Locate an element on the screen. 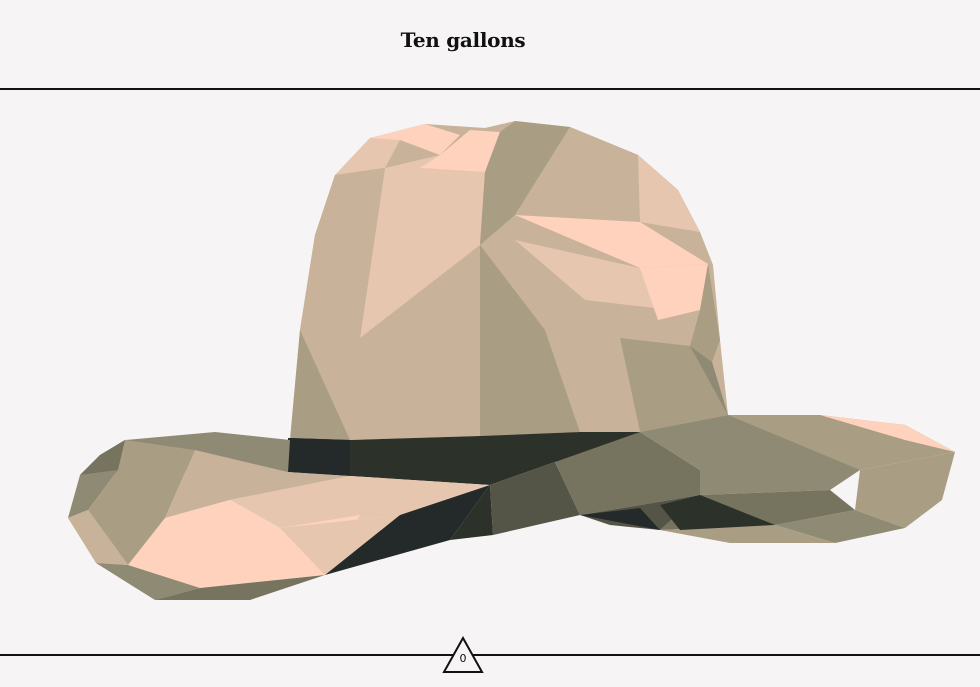 The height and width of the screenshot is (687, 980). header-bar: Ten gallons is located at coordinates (490, 45).